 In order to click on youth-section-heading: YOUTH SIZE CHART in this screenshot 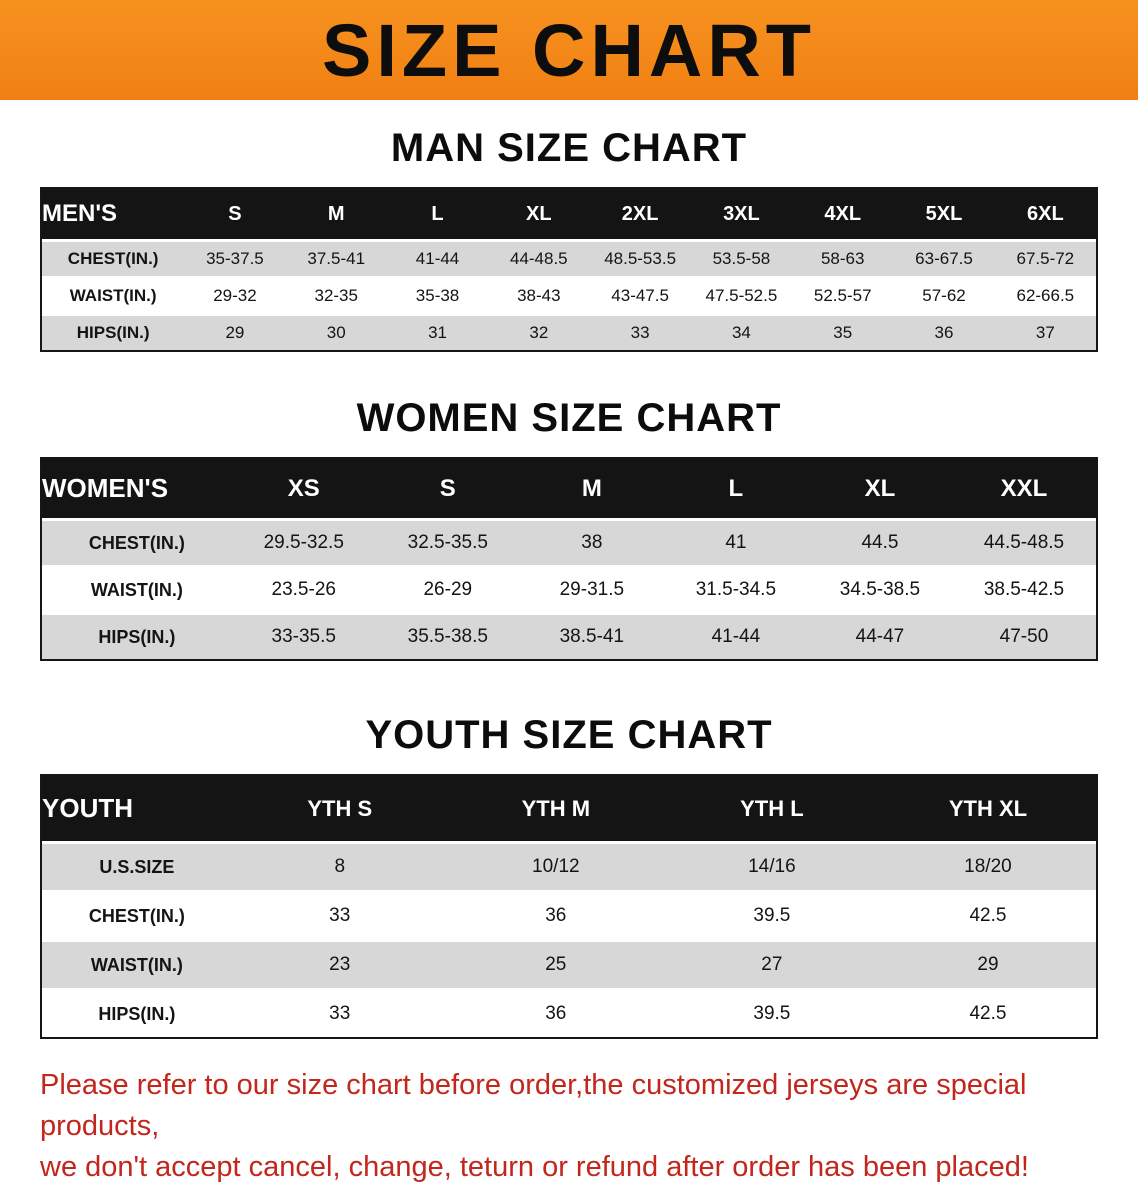, I will do `click(569, 735)`.